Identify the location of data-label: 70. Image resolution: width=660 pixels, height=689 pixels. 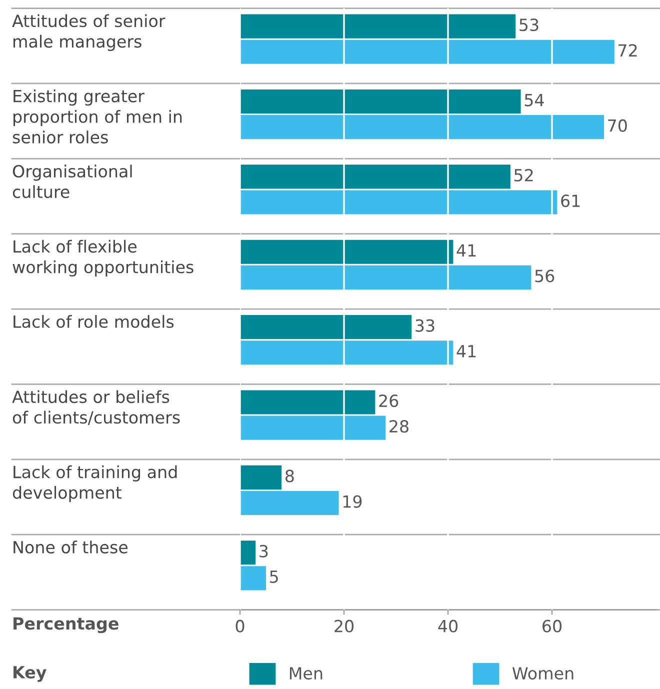
(617, 125).